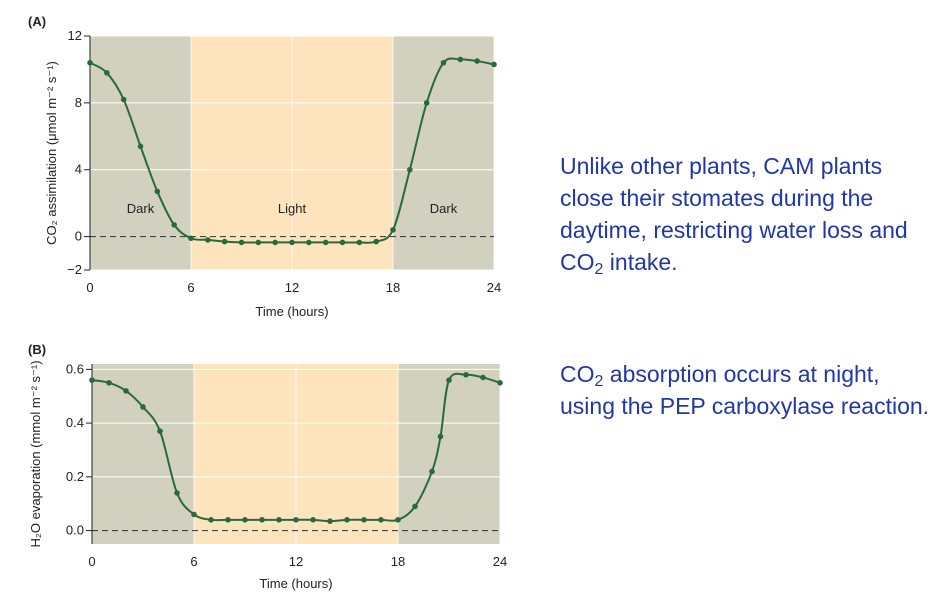 The image size is (948, 612). Describe the element at coordinates (51, 153) in the screenshot. I see `y-axis-label: CO₂ assimilation (μmol m⁻² s⁻¹)` at that location.